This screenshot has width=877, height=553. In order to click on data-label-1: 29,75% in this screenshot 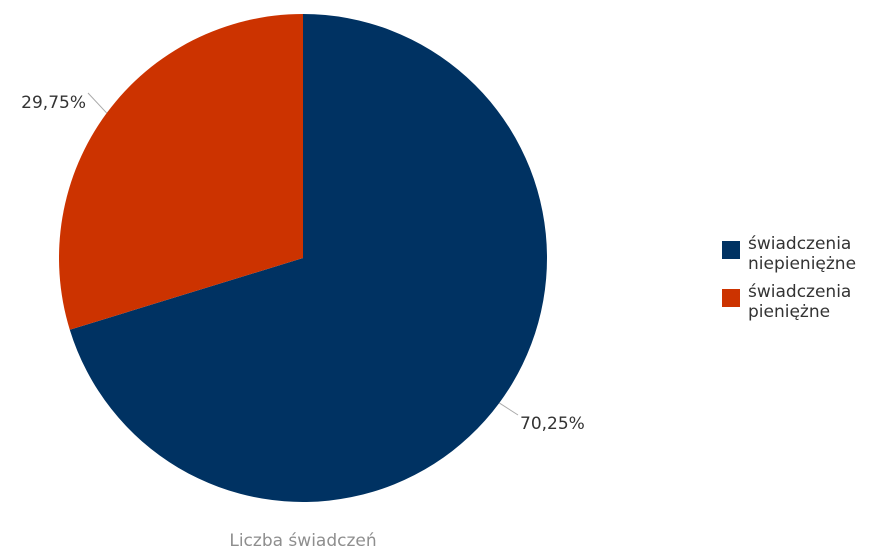, I will do `click(53, 103)`.